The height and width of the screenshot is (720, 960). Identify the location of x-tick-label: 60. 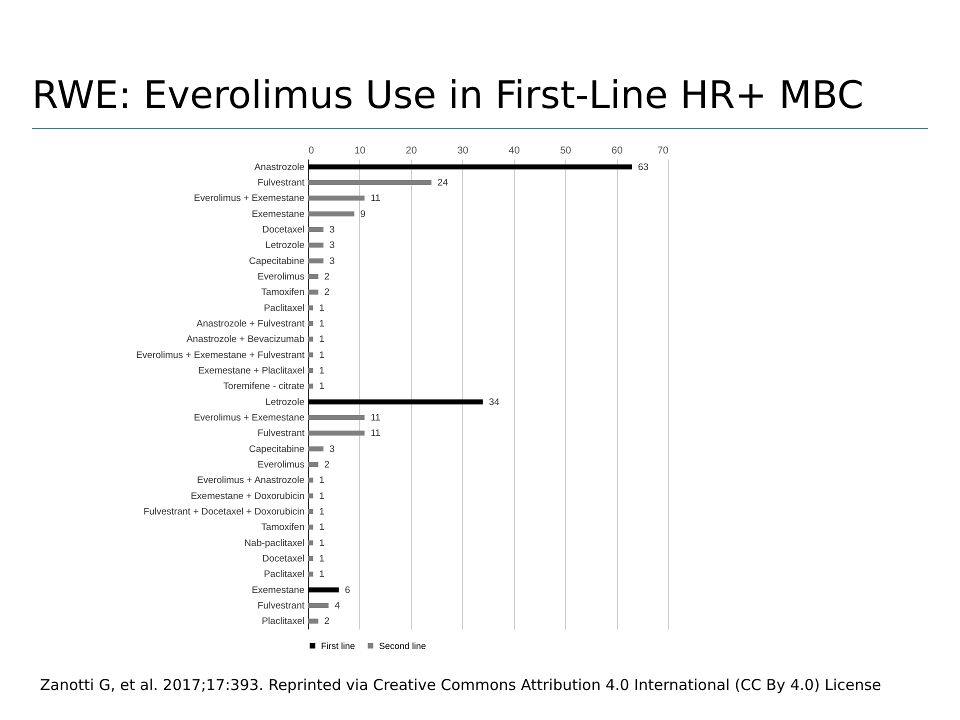
(618, 151).